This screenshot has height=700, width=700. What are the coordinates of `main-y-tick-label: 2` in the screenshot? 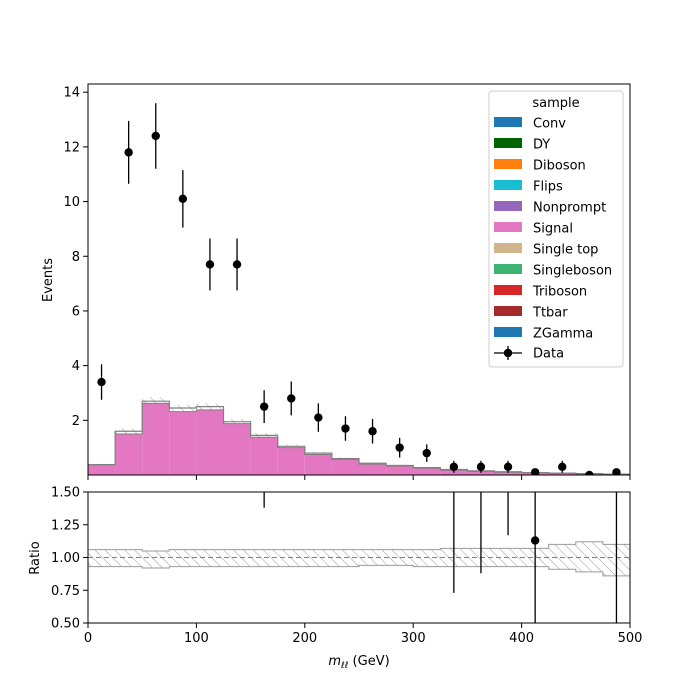 It's located at (76, 421).